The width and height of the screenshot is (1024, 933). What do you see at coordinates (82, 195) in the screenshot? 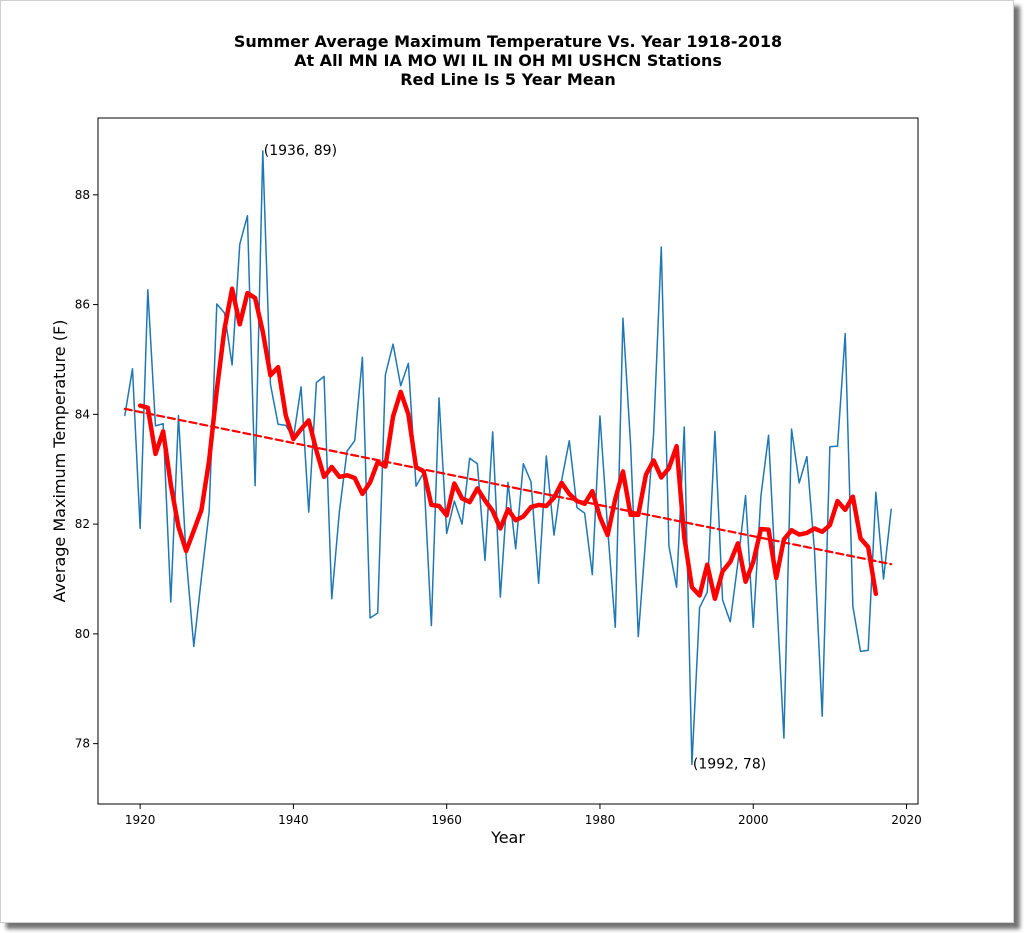
I see `y-tick-label: 88` at bounding box center [82, 195].